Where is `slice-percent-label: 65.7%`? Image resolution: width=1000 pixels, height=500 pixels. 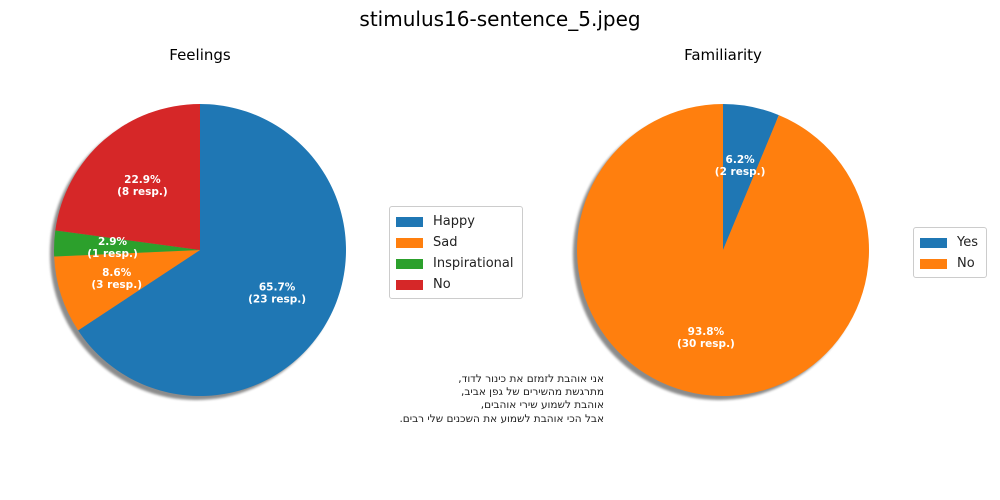
slice-percent-label: 65.7% is located at coordinates (277, 288).